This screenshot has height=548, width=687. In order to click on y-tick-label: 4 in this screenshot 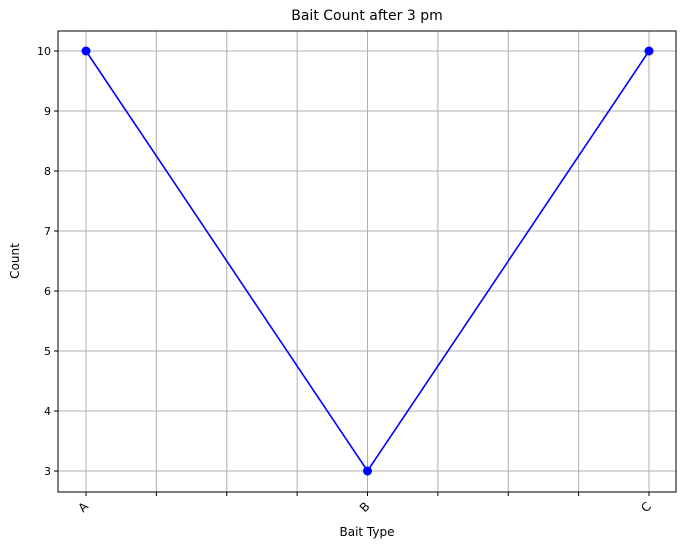, I will do `click(47, 411)`.